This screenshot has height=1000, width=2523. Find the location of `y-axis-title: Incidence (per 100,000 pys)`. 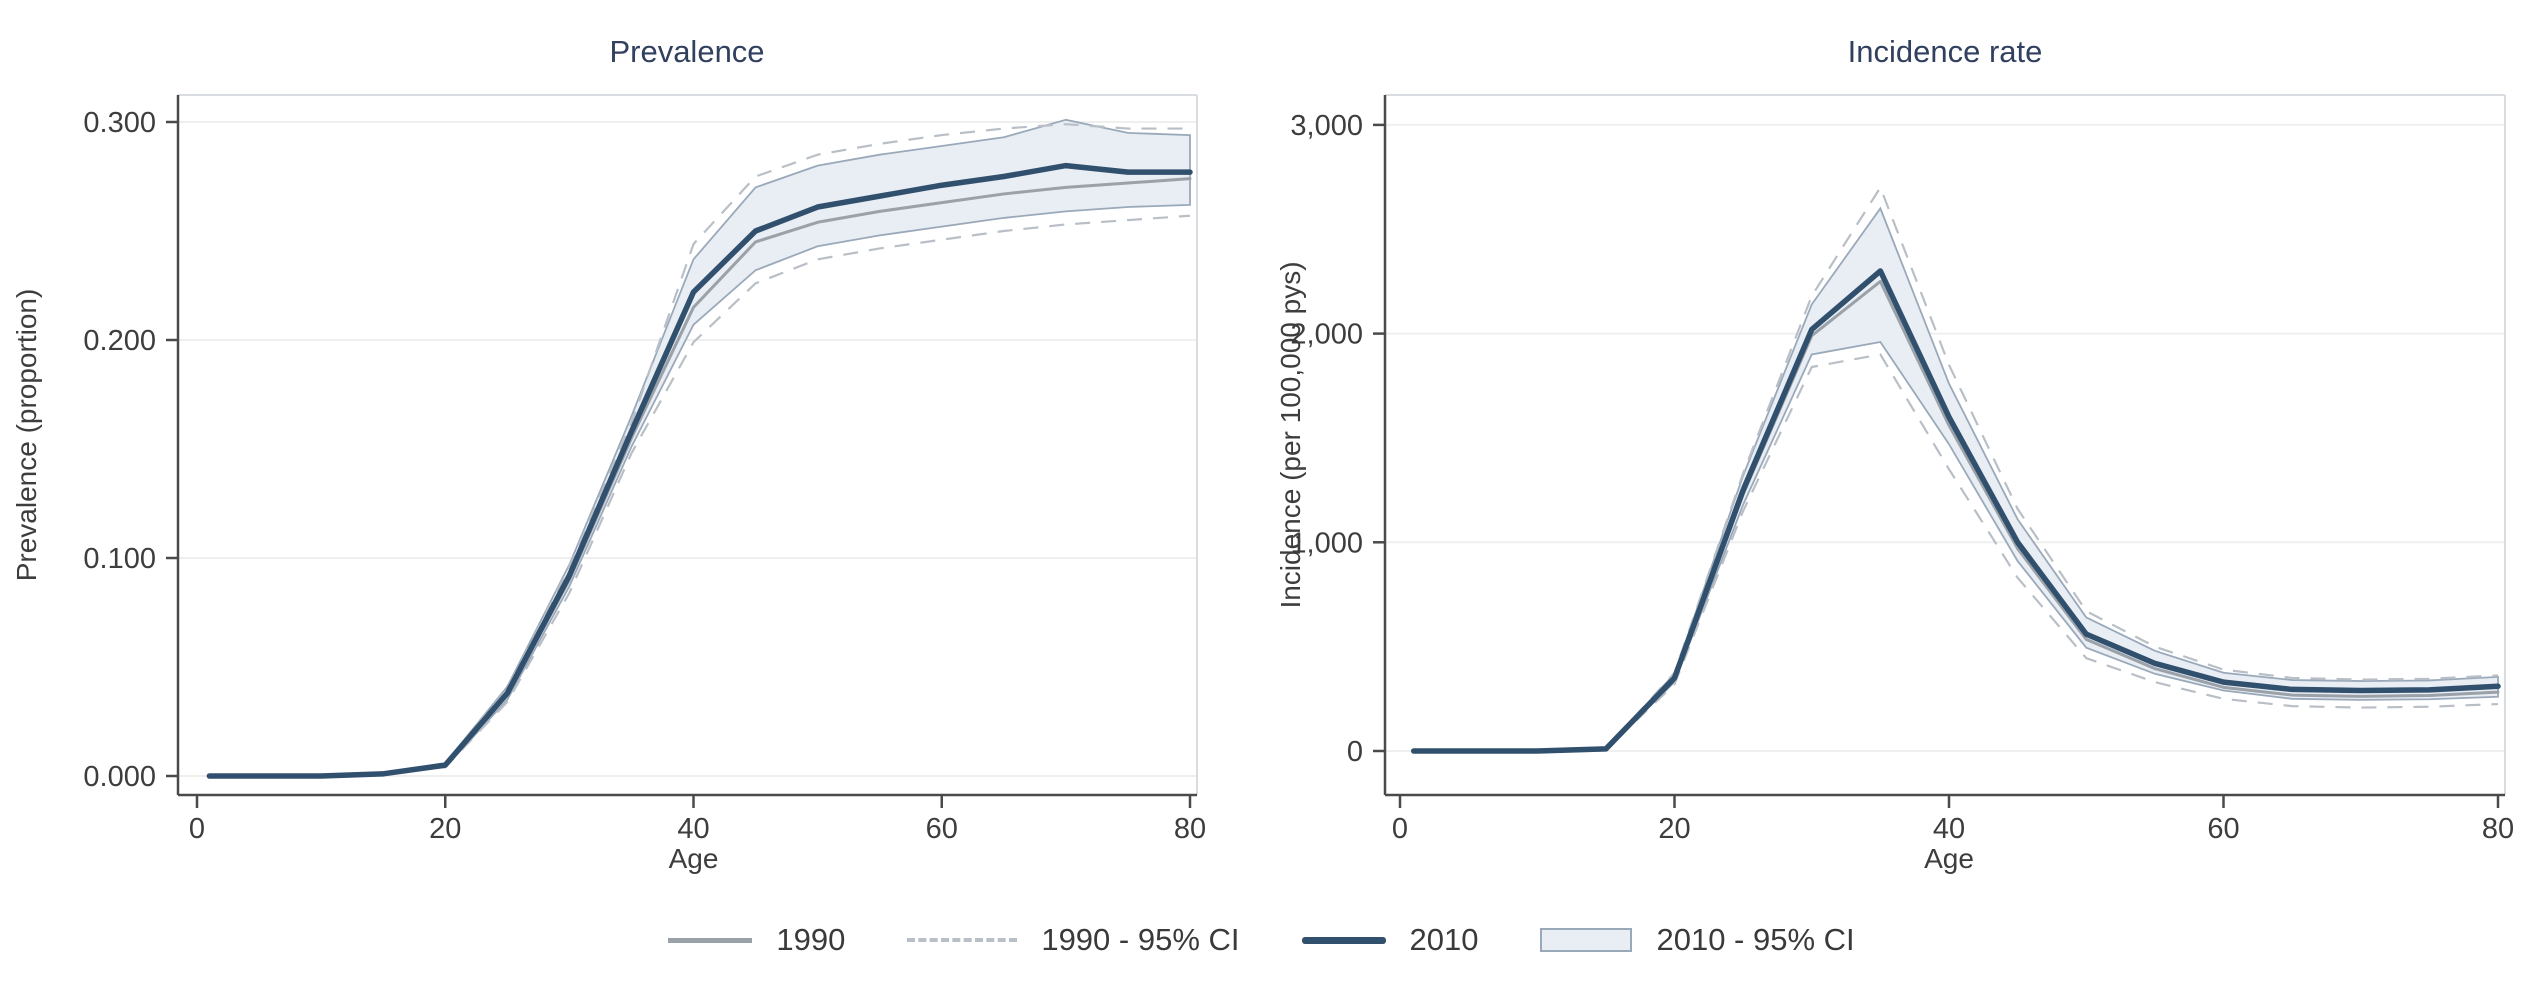

y-axis-title: Incidence (per 100,000 pys) is located at coordinates (1290, 434).